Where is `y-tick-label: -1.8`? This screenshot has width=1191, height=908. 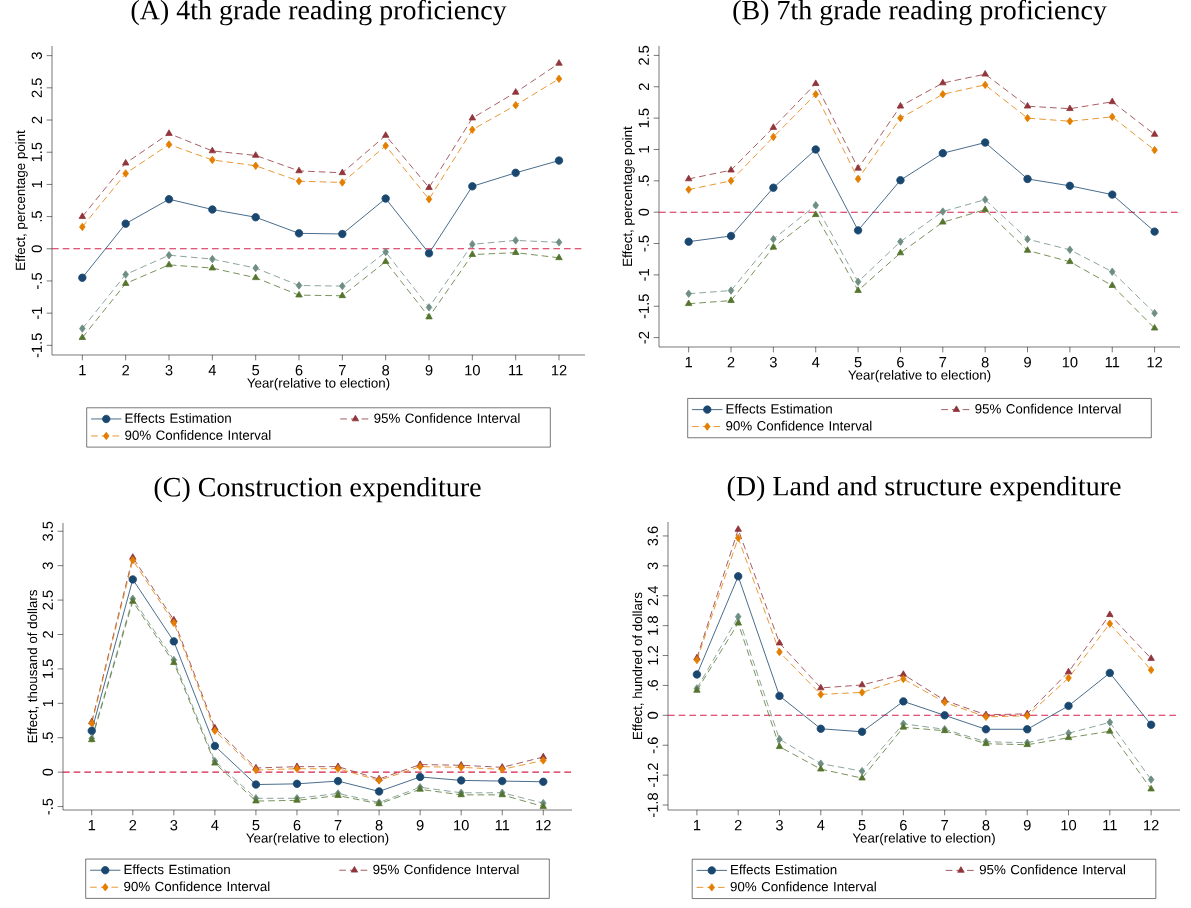 y-tick-label: -1.8 is located at coordinates (652, 805).